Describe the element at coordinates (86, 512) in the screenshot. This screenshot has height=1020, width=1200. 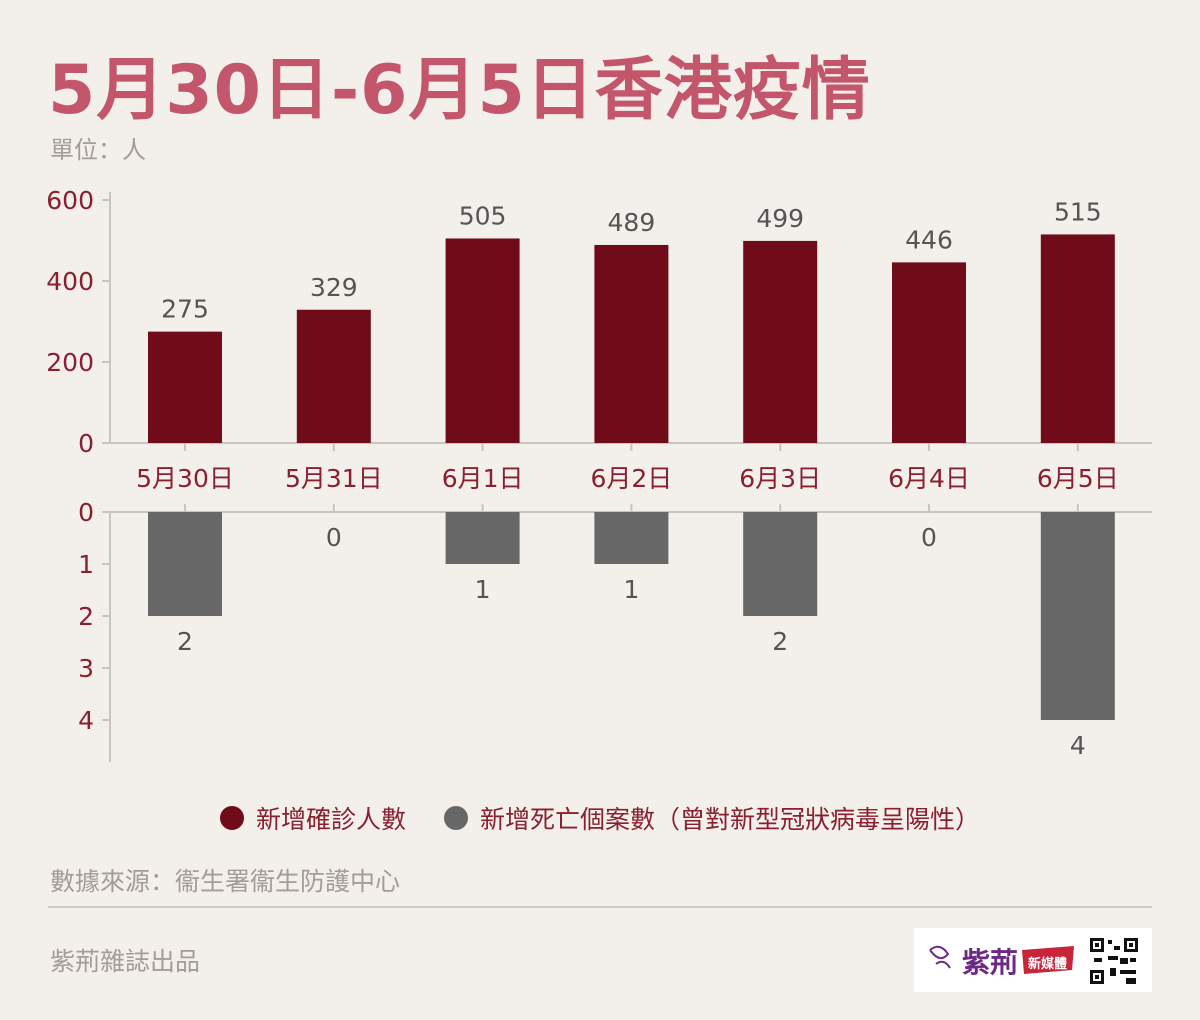
I see `y-tick-label-lower: 0` at that location.